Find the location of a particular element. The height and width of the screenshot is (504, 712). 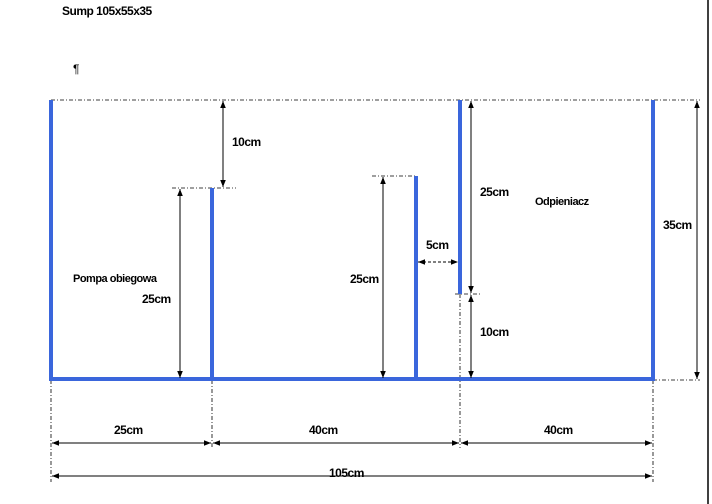

title: Sump 105x55x35 is located at coordinates (107, 11).